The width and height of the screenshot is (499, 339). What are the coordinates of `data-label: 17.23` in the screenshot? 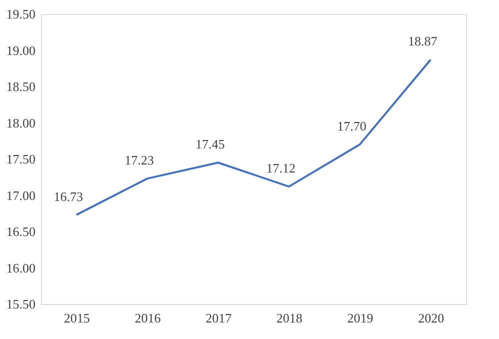 It's located at (139, 160).